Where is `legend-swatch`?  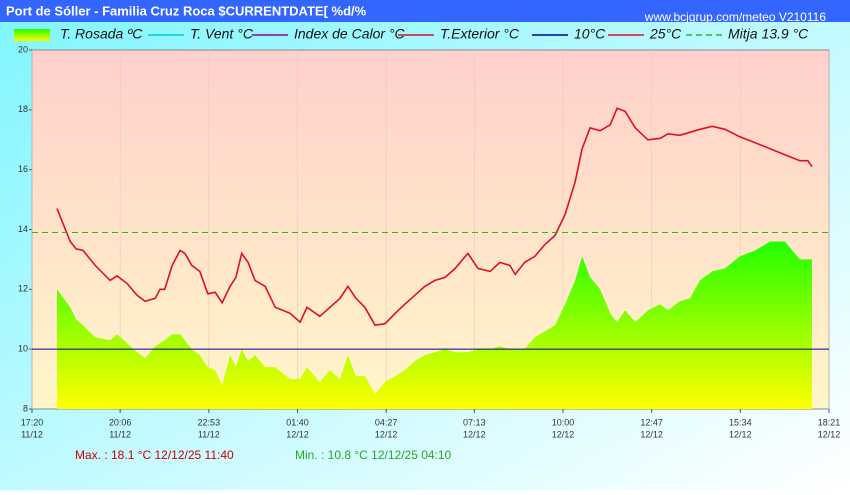
legend-swatch is located at coordinates (32, 35).